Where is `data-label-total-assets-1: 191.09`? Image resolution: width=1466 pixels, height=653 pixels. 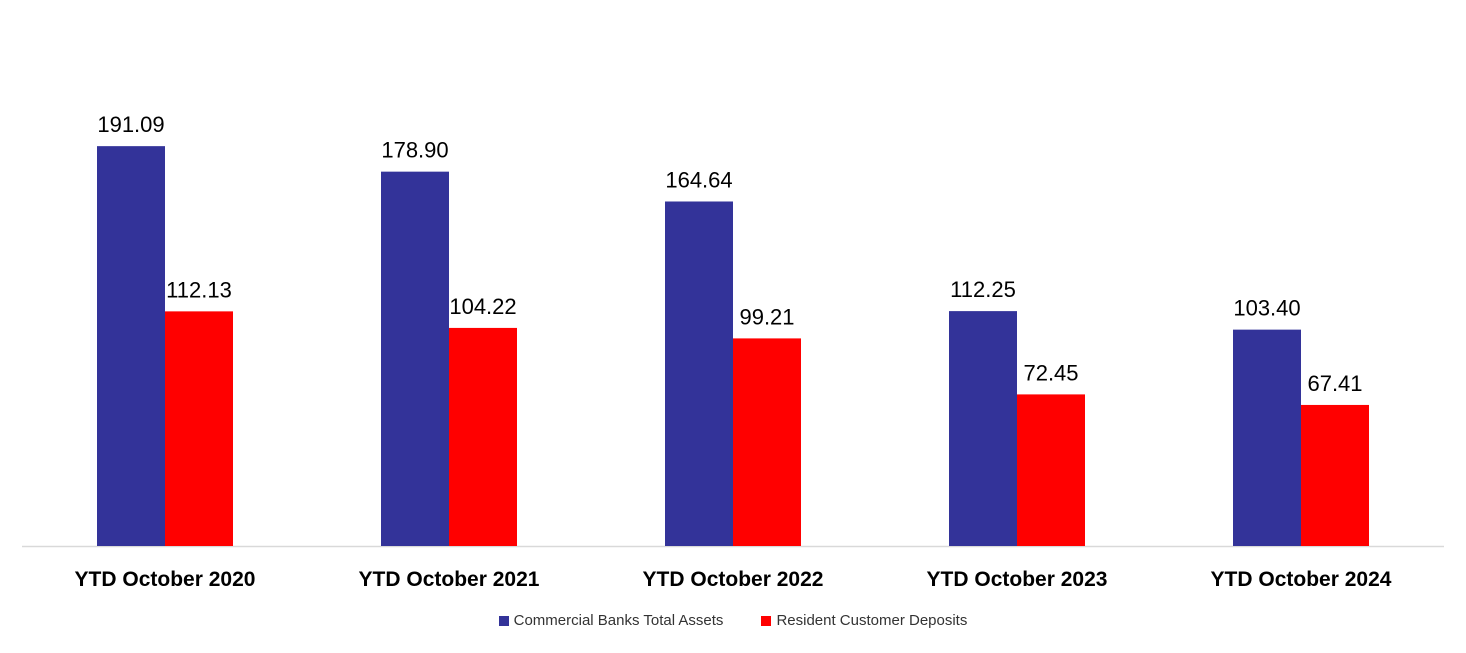 data-label-total-assets-1: 191.09 is located at coordinates (130, 124).